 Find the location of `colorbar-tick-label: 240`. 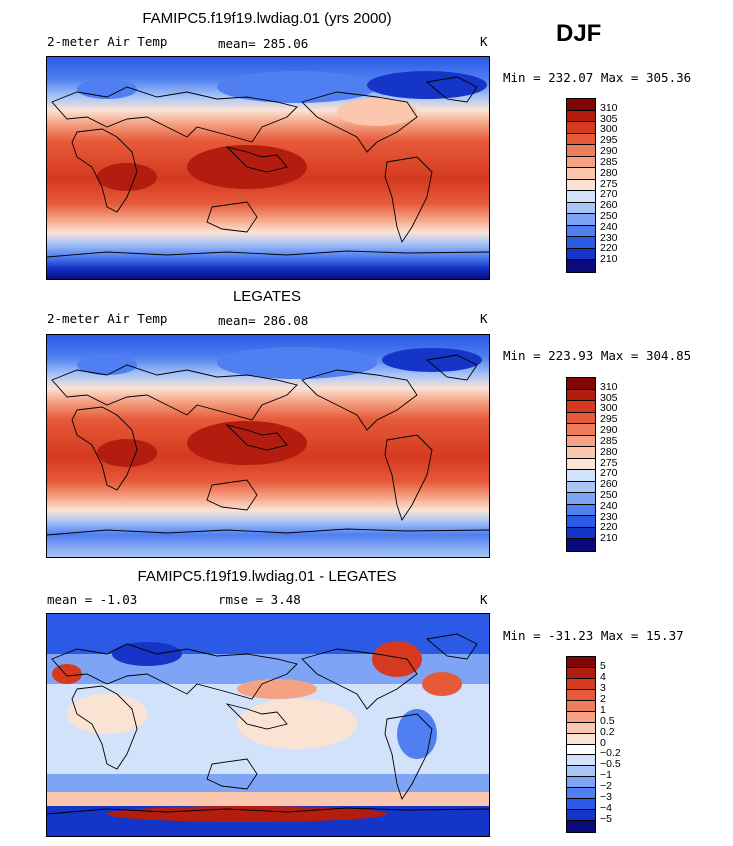

colorbar-tick-label: 240 is located at coordinates (609, 226).